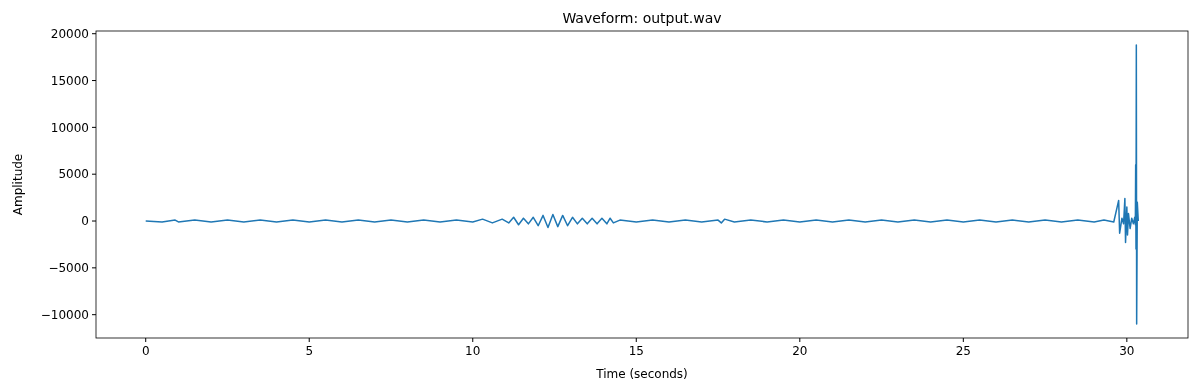  What do you see at coordinates (800, 351) in the screenshot?
I see `x-tick-label: 20` at bounding box center [800, 351].